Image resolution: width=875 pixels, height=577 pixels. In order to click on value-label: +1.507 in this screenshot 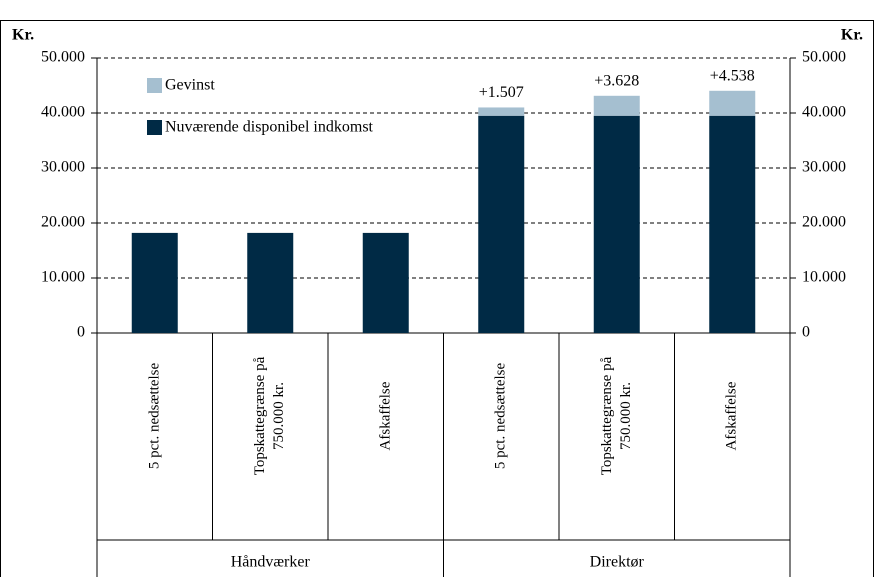, I will do `click(501, 92)`.